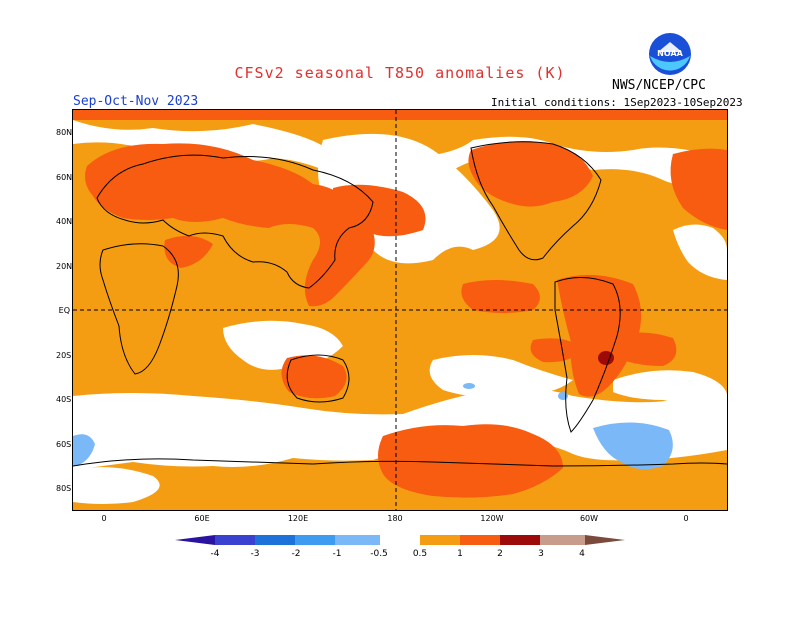 The width and height of the screenshot is (800, 618). What do you see at coordinates (195, 540) in the screenshot?
I see `legend-arrow-left` at bounding box center [195, 540].